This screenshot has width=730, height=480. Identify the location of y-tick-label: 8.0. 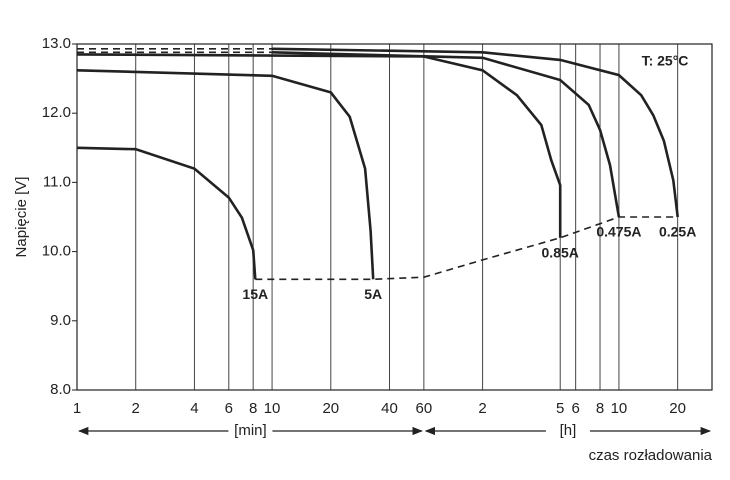
(60, 389).